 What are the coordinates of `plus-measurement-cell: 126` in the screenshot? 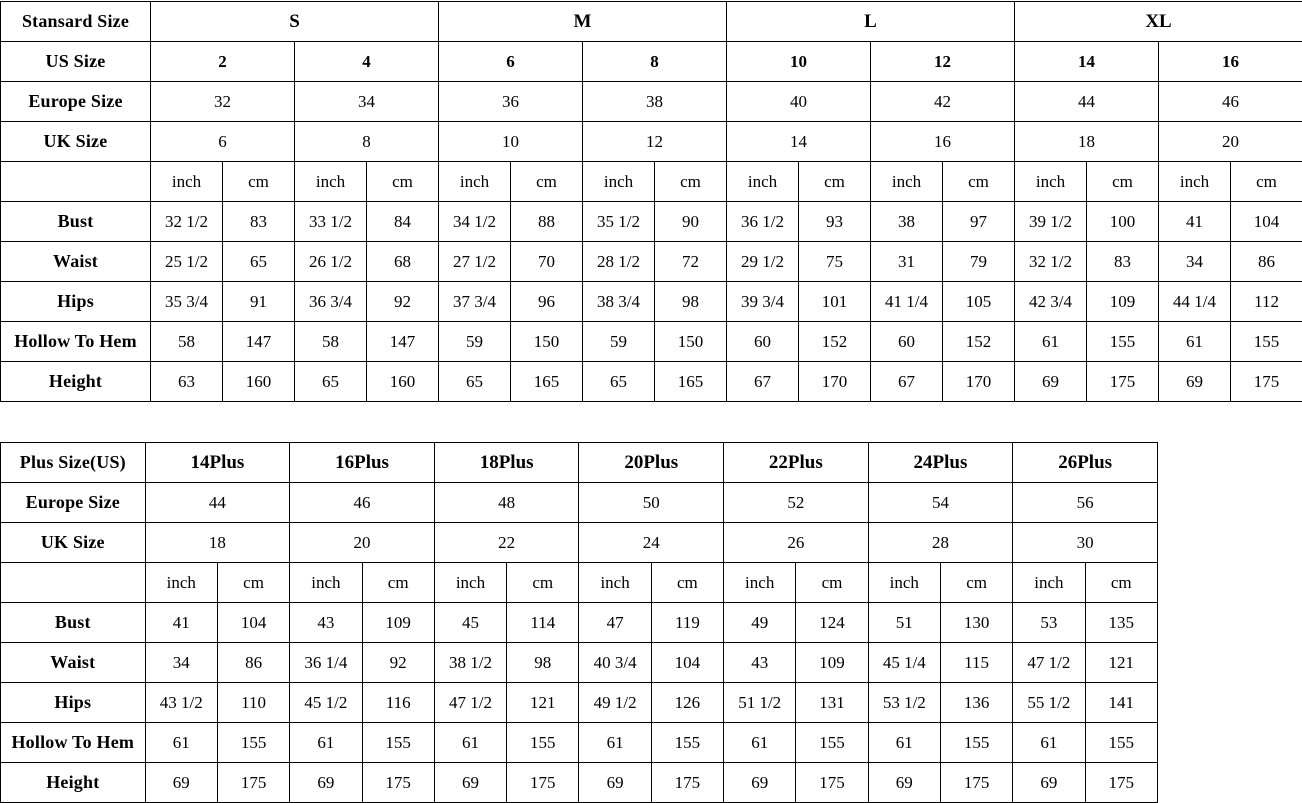 It's located at (687, 703).